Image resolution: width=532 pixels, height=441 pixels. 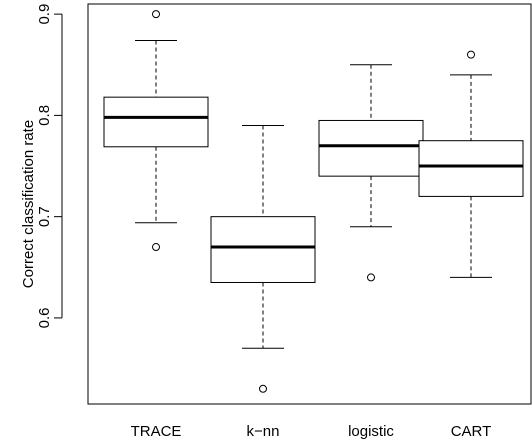 I want to click on y-axis-title: Correct classification rate, so click(x=28, y=204).